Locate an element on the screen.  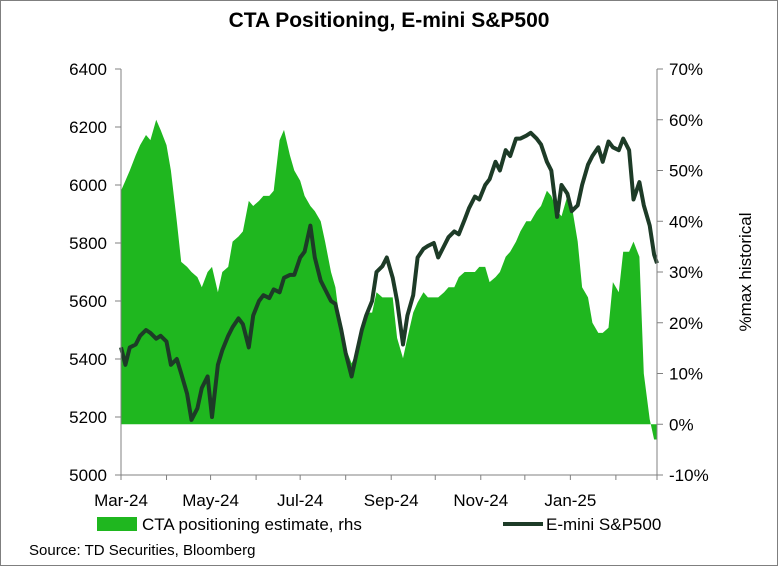
x-tick-label: Jul-24 is located at coordinates (300, 500).